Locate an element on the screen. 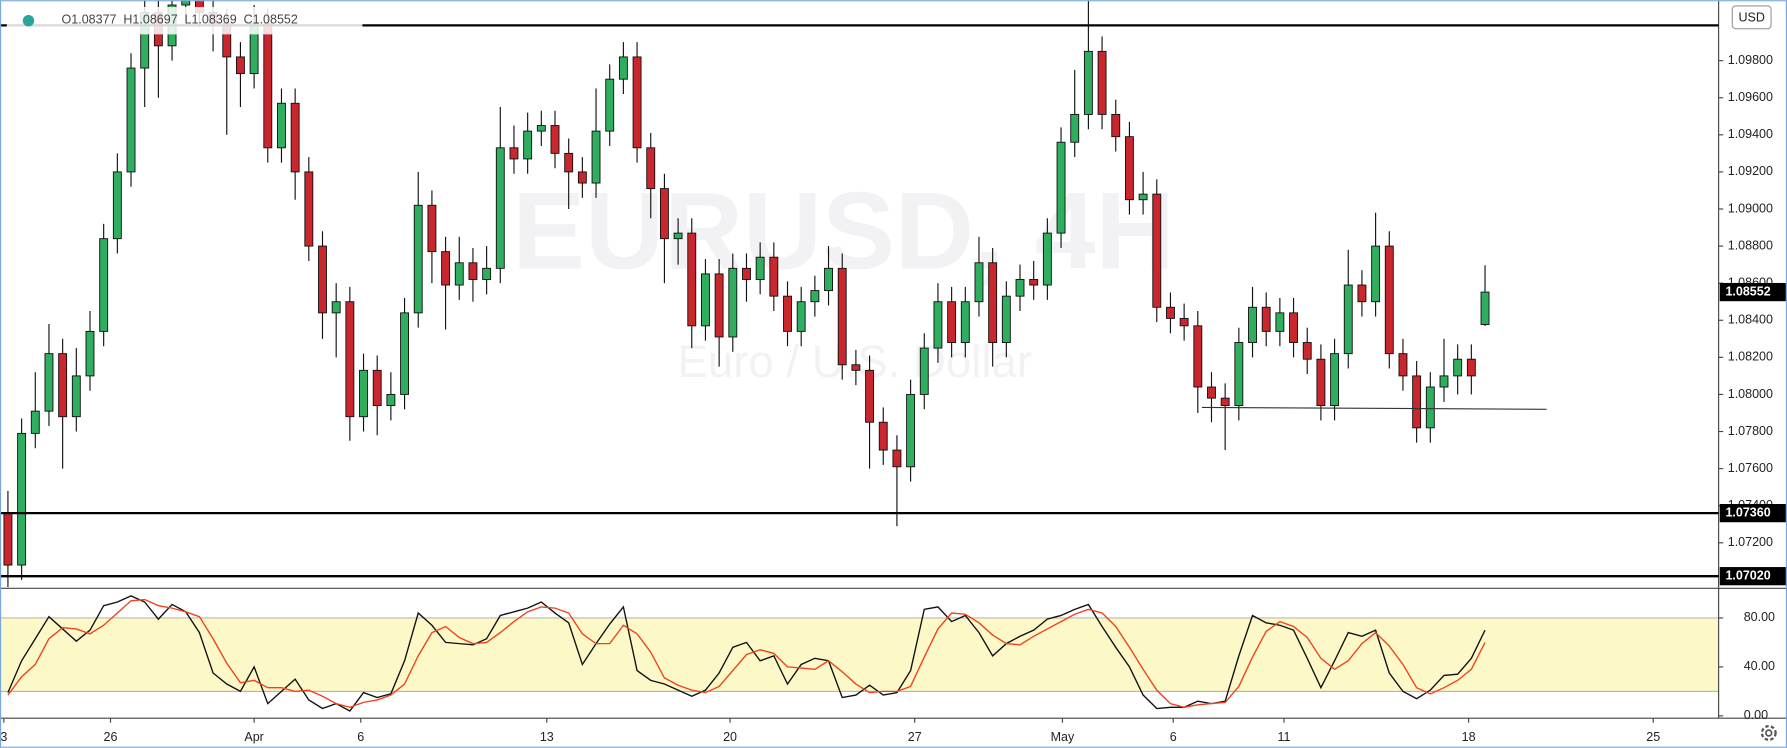 The width and height of the screenshot is (1787, 748). ohlc-value: 1.08369 is located at coordinates (213, 20).